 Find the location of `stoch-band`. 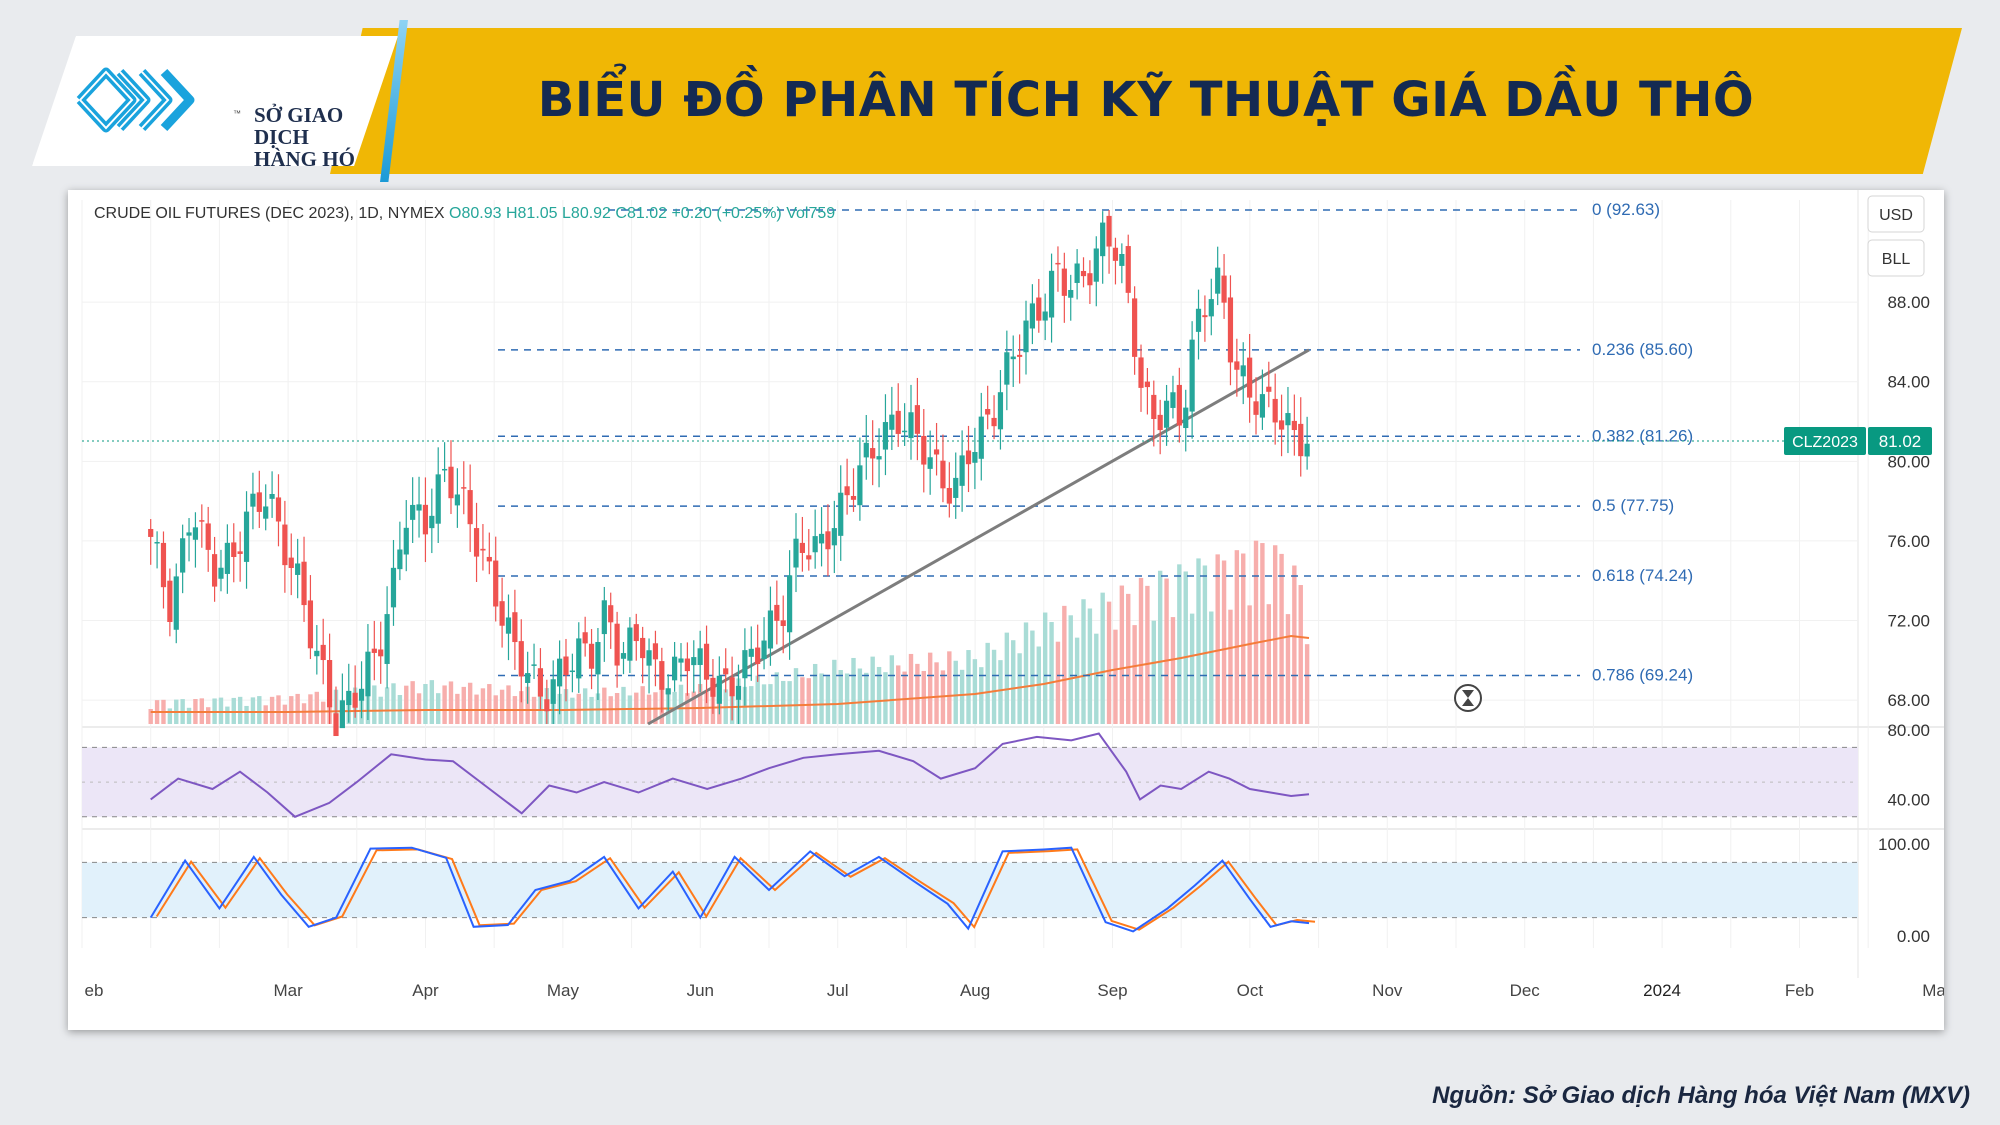

stoch-band is located at coordinates (970, 890).